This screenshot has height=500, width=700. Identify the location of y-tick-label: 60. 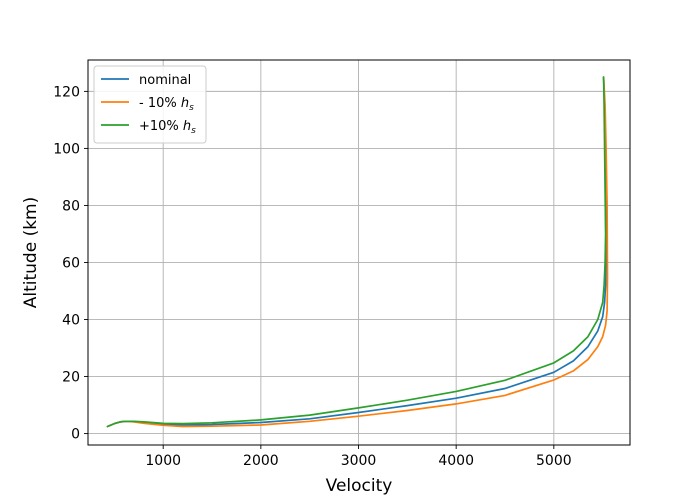
(71, 263).